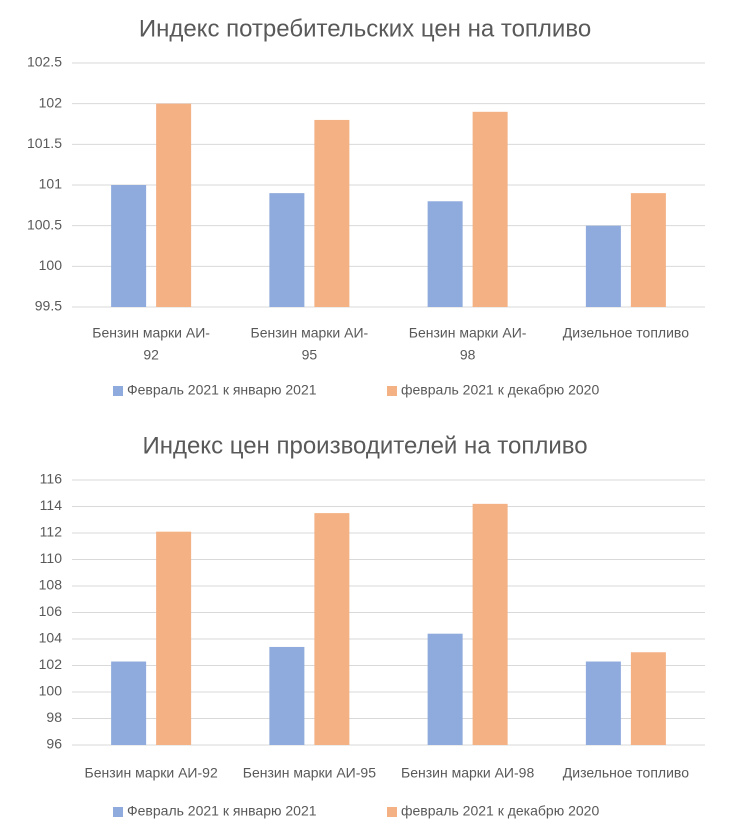 This screenshot has width=730, height=834. Describe the element at coordinates (51, 585) in the screenshot. I see `y-tick-label: 108` at that location.